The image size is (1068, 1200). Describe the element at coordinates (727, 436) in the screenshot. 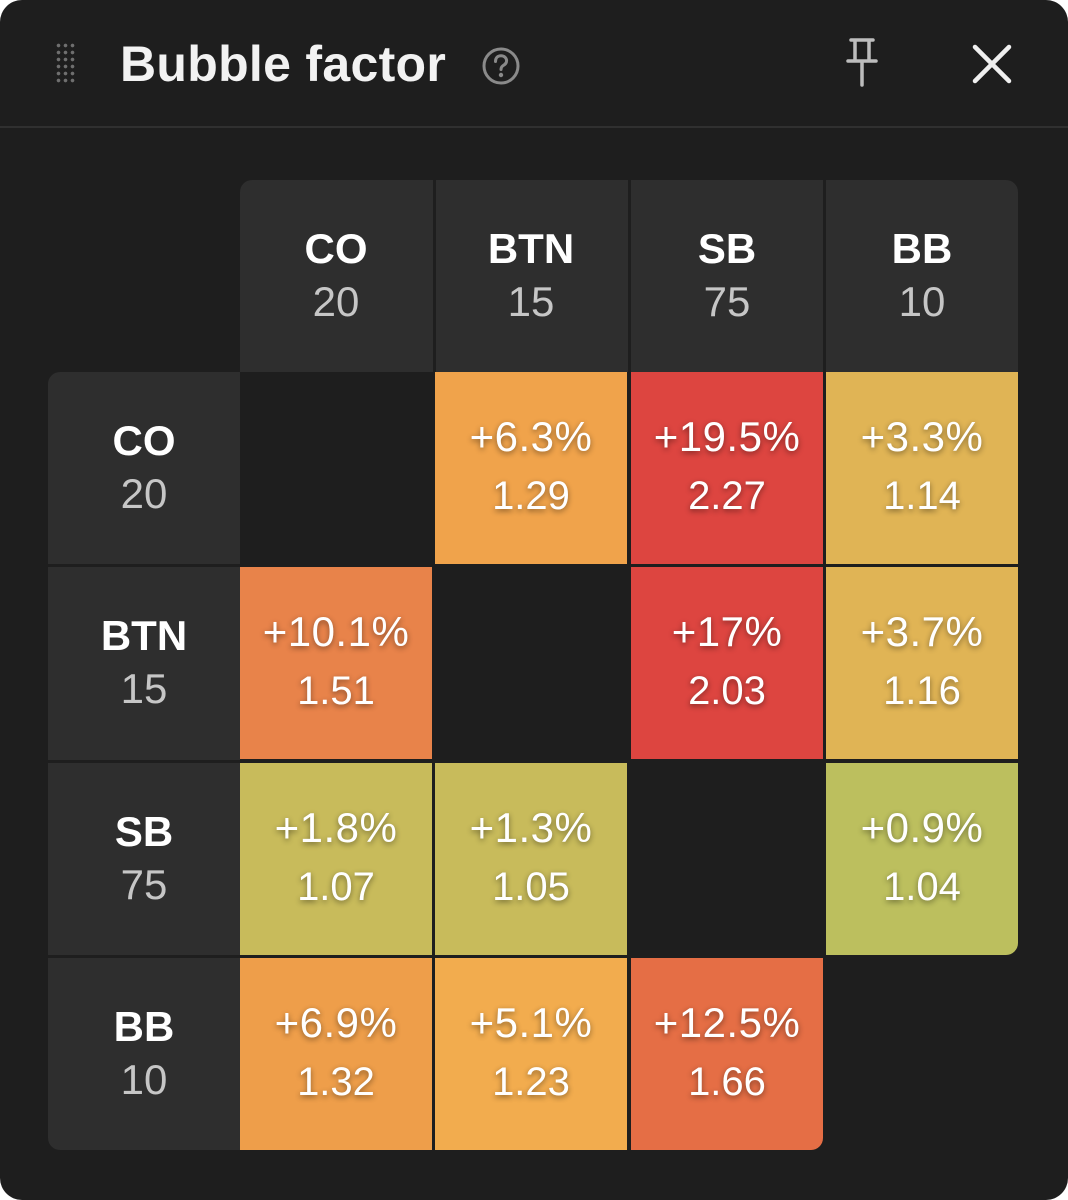

I see `risk-premium: +19.5%` at that location.